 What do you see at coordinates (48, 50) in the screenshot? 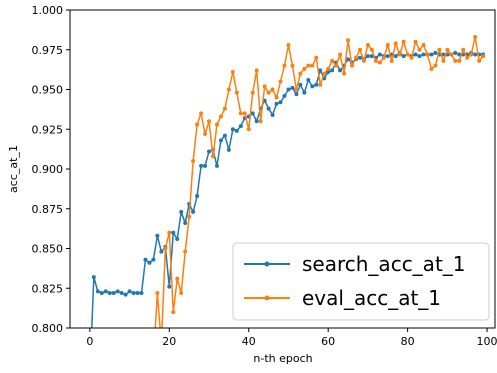
I see `y-tick-label: 0.975` at bounding box center [48, 50].